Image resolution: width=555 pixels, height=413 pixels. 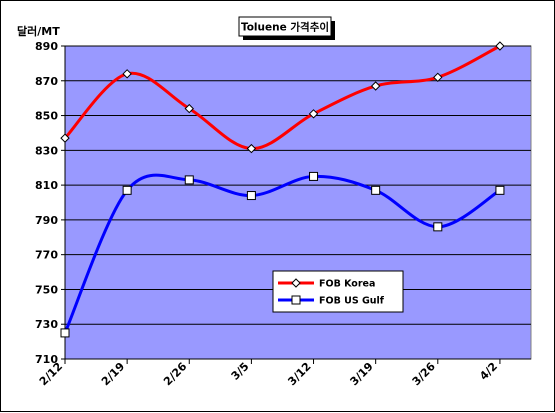 I want to click on y-axis-unit: 달러/MT, so click(x=38, y=31).